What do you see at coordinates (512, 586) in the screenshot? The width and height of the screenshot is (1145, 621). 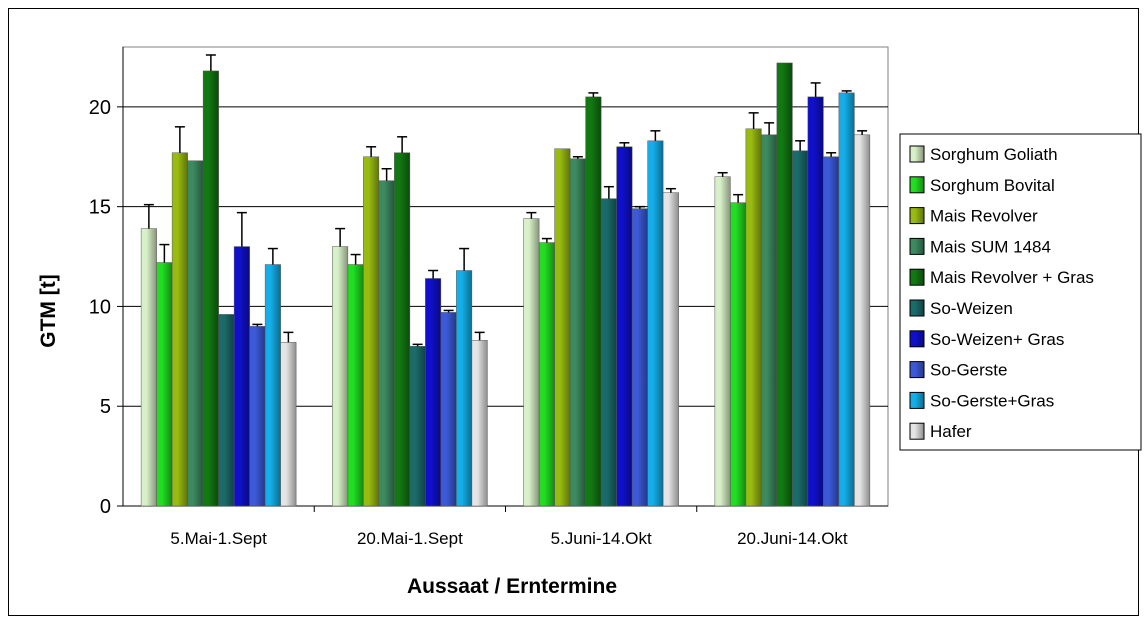 I see `x-axis-title: Aussaat / Erntermine` at bounding box center [512, 586].